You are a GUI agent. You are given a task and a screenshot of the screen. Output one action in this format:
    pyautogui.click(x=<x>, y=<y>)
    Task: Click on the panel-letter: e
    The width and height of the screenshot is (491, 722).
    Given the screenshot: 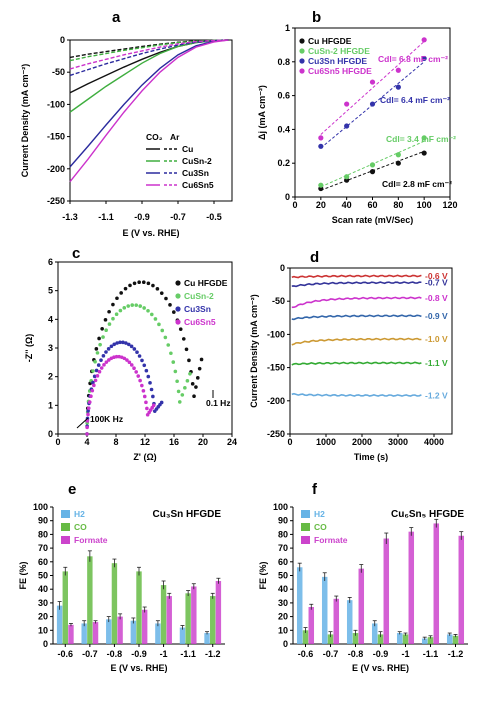 What is the action you would take?
    pyautogui.click(x=72, y=489)
    